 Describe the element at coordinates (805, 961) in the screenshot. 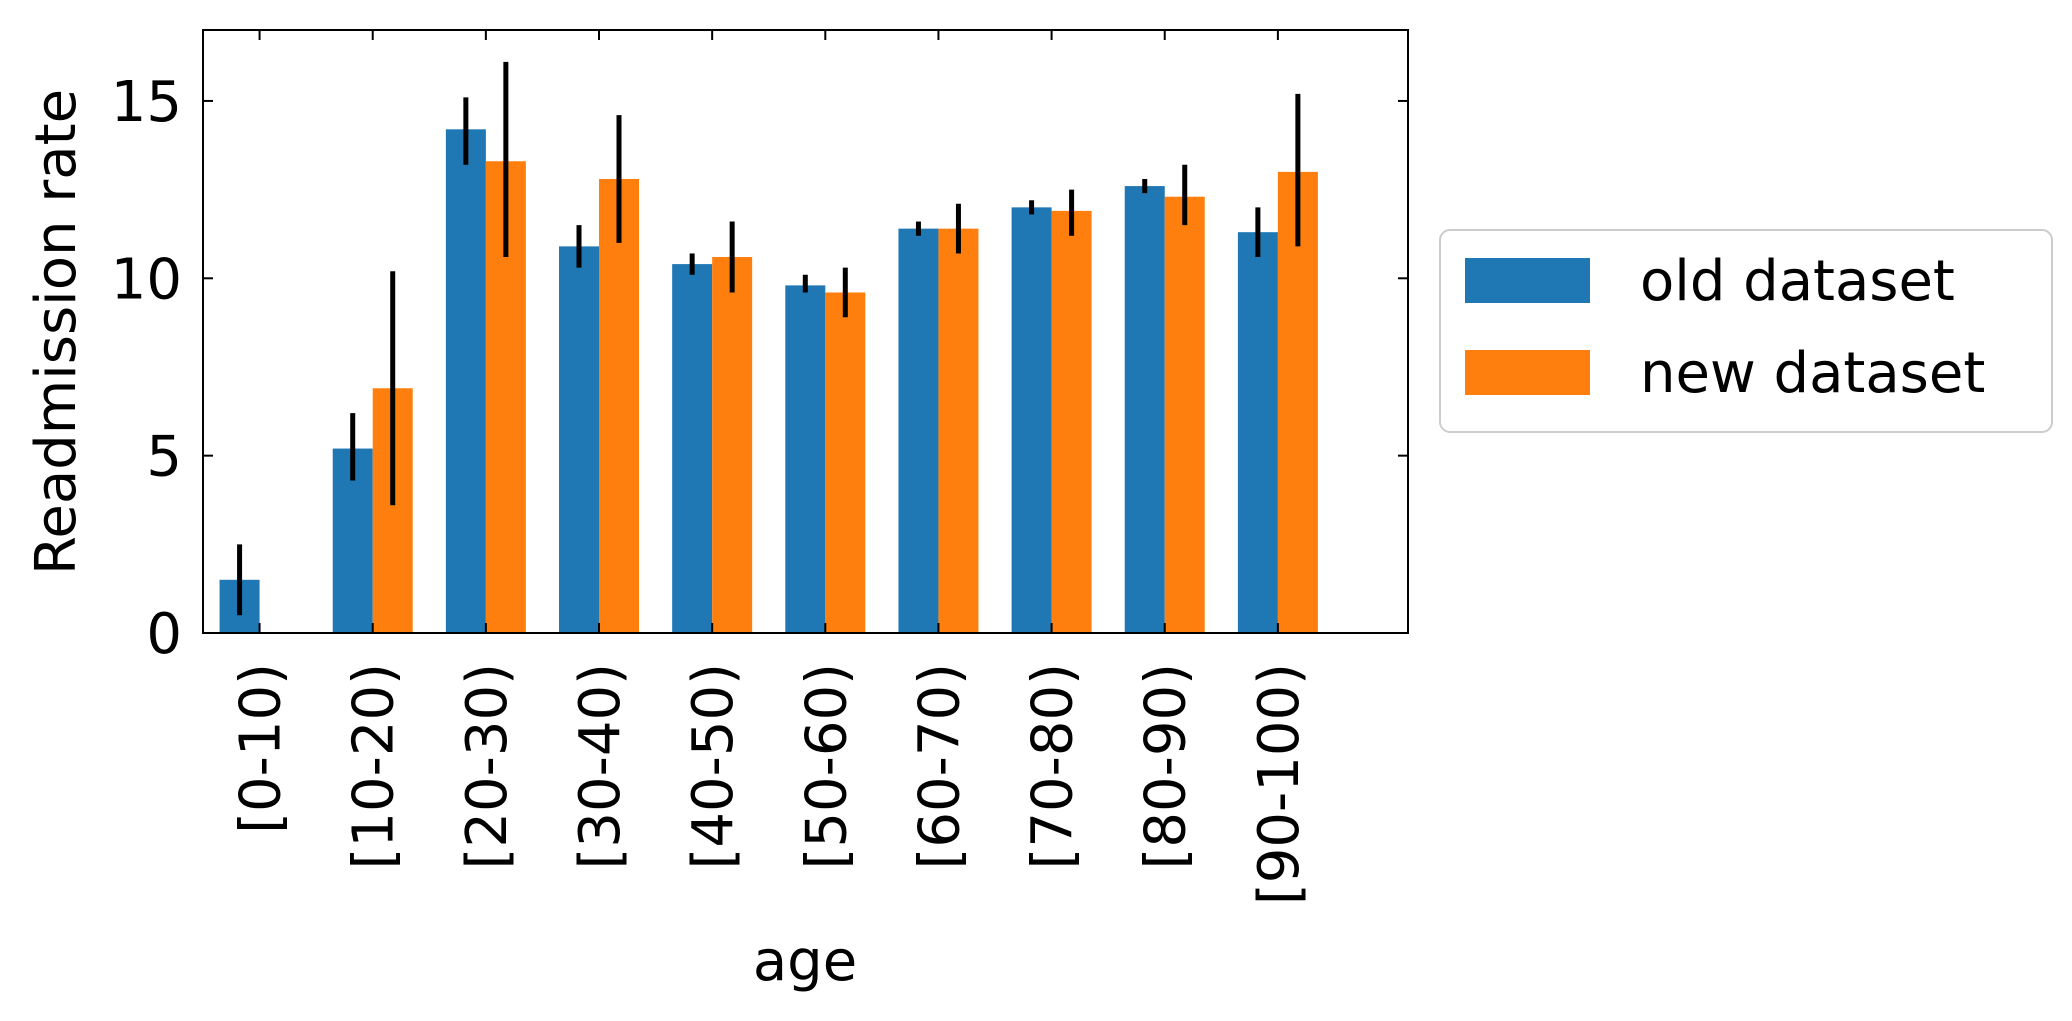

I see `x-axis-label: age` at that location.